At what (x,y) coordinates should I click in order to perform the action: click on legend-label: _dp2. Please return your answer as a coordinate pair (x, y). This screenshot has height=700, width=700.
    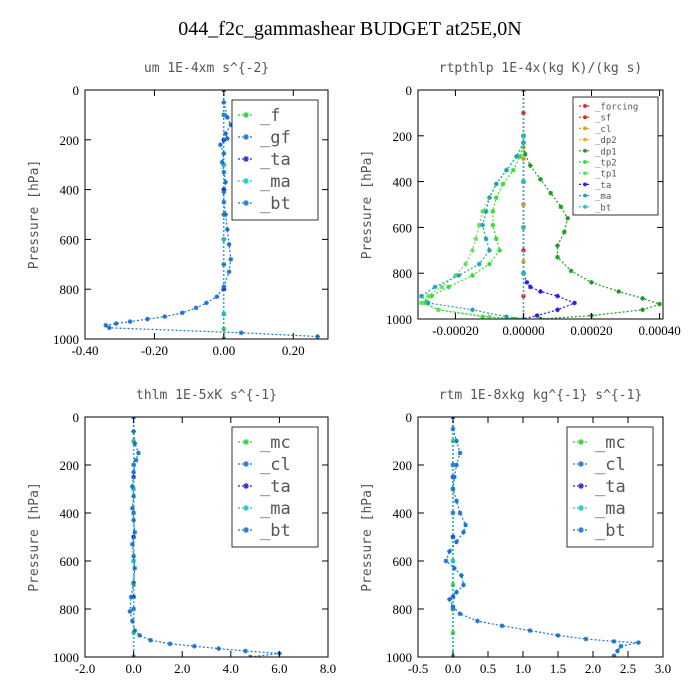
    Looking at the image, I should click on (606, 141).